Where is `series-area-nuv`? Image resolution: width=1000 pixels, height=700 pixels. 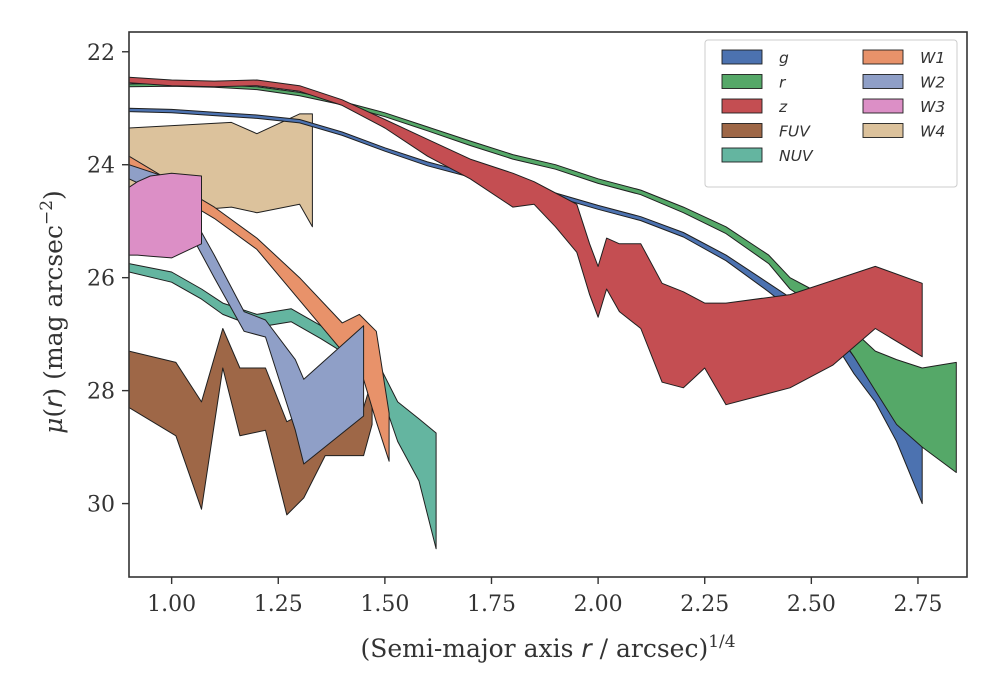
series-area-nuv is located at coordinates (283, 406).